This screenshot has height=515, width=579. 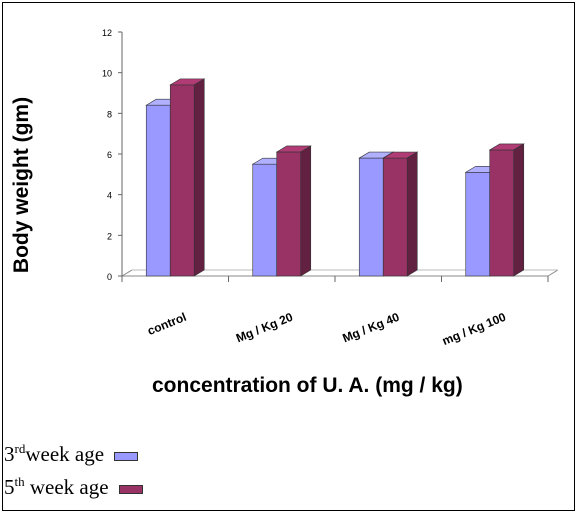 What do you see at coordinates (109, 114) in the screenshot?
I see `y-tick-label: 8` at bounding box center [109, 114].